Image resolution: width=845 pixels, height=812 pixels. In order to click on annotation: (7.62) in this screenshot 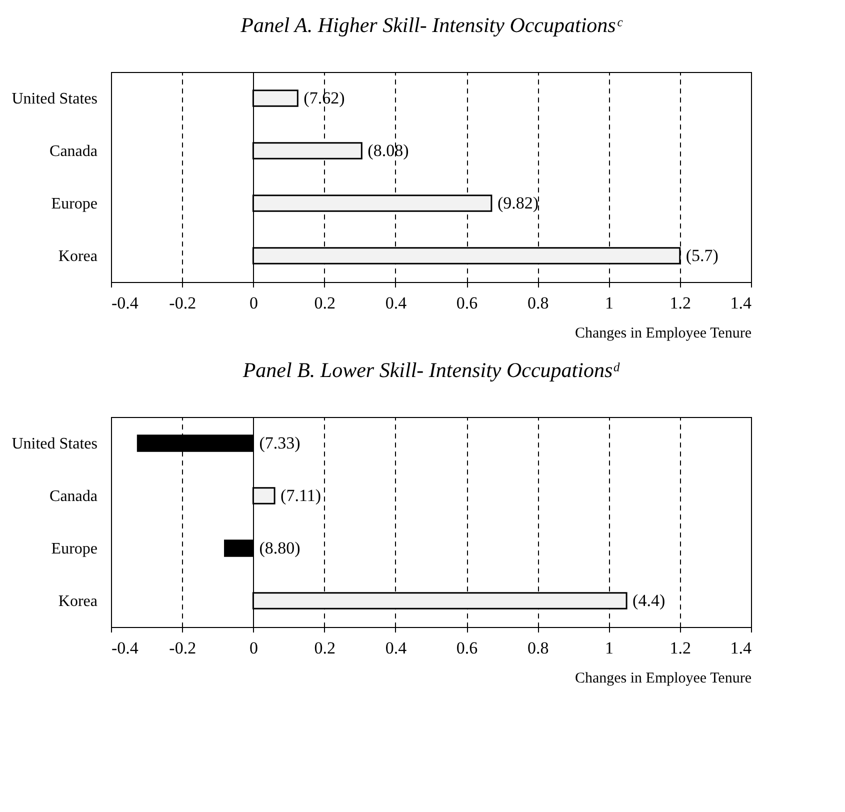, I will do `click(324, 98)`.